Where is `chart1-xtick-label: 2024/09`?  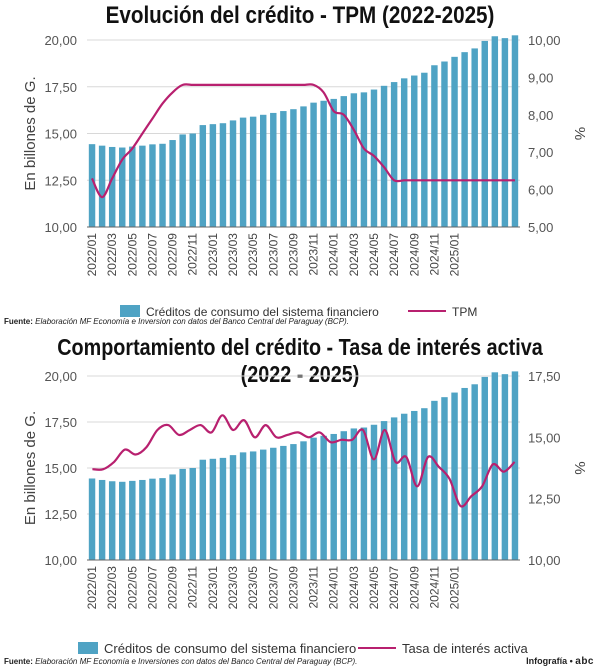
chart1-xtick-label: 2024/09 is located at coordinates (414, 255).